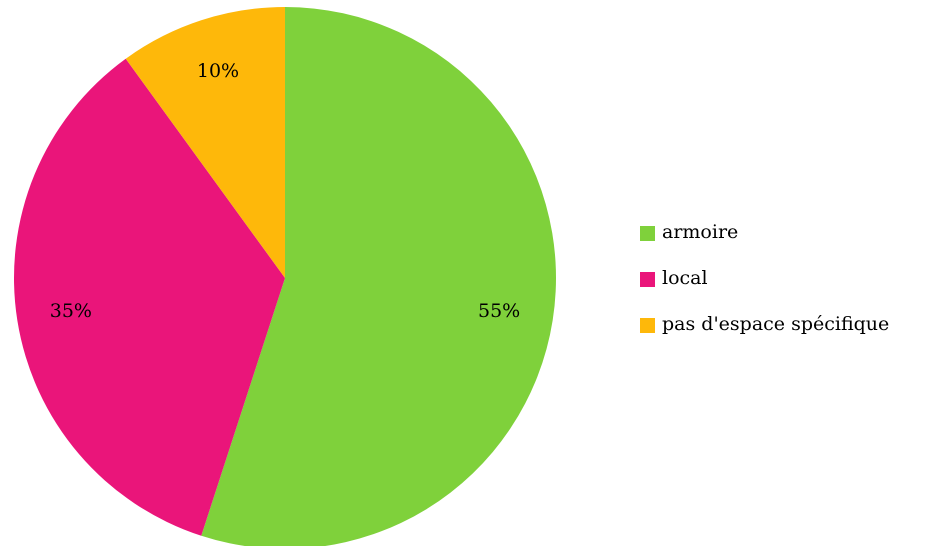 This screenshot has width=947, height=546. What do you see at coordinates (71, 311) in the screenshot?
I see `data-label: 35%` at bounding box center [71, 311].